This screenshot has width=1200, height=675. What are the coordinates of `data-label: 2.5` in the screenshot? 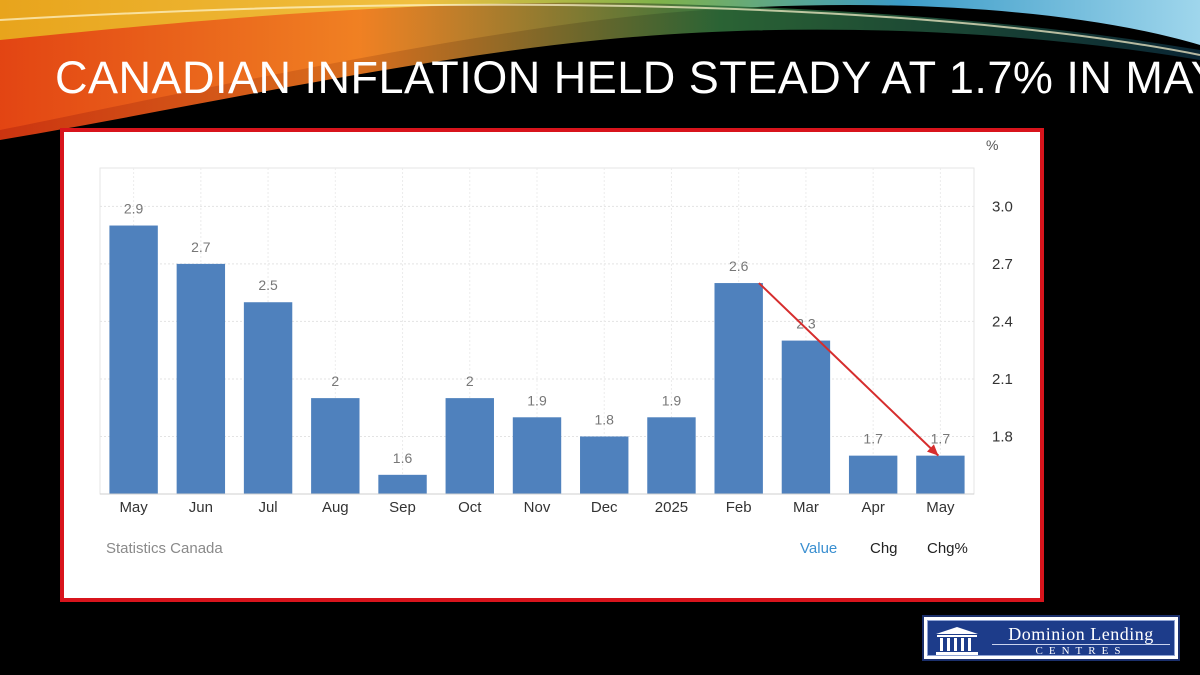 It's located at (268, 285).